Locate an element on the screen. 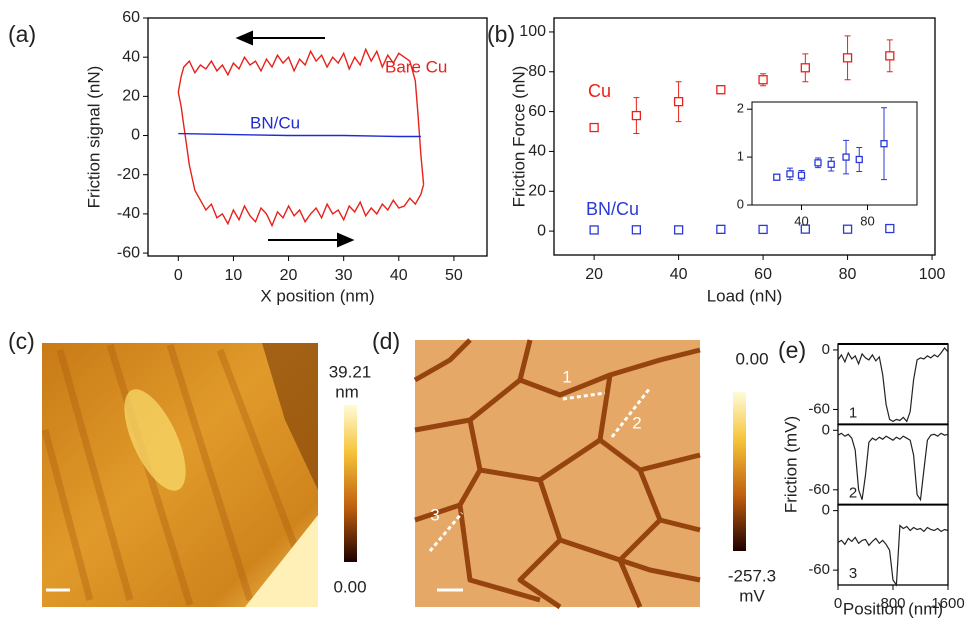 The image size is (973, 621). colorbar-label: 0.00 is located at coordinates (751, 358).